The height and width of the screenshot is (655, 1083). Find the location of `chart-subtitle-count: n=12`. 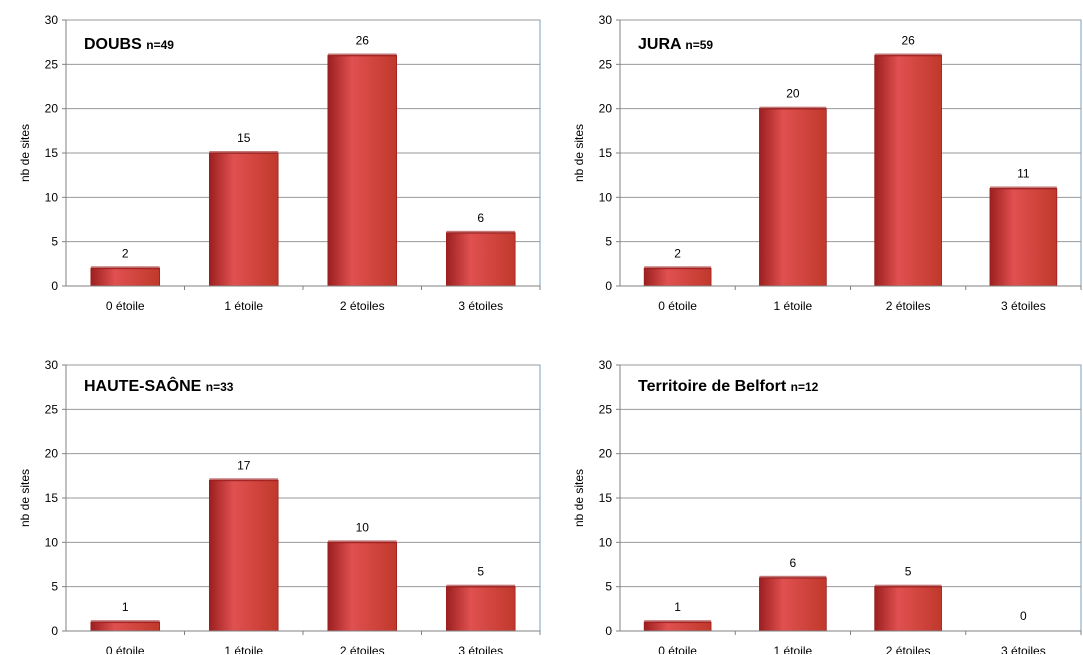

chart-subtitle-count: n=12 is located at coordinates (804, 387).